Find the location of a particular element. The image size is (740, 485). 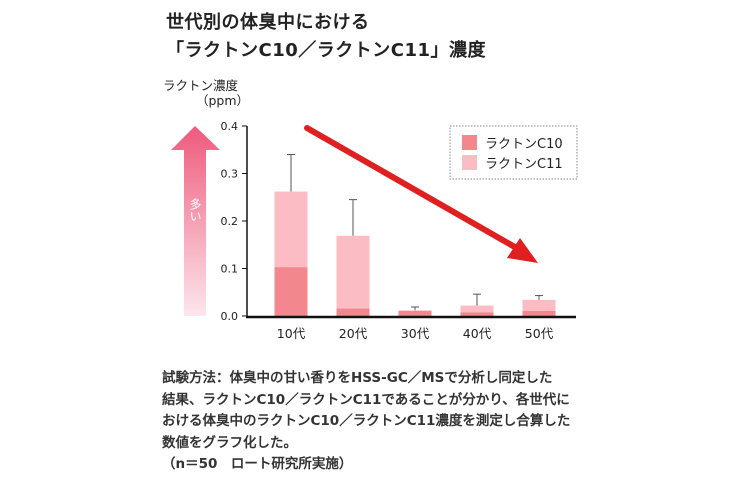

legend: ラクトンC10 ラクトンC11 is located at coordinates (513, 152).